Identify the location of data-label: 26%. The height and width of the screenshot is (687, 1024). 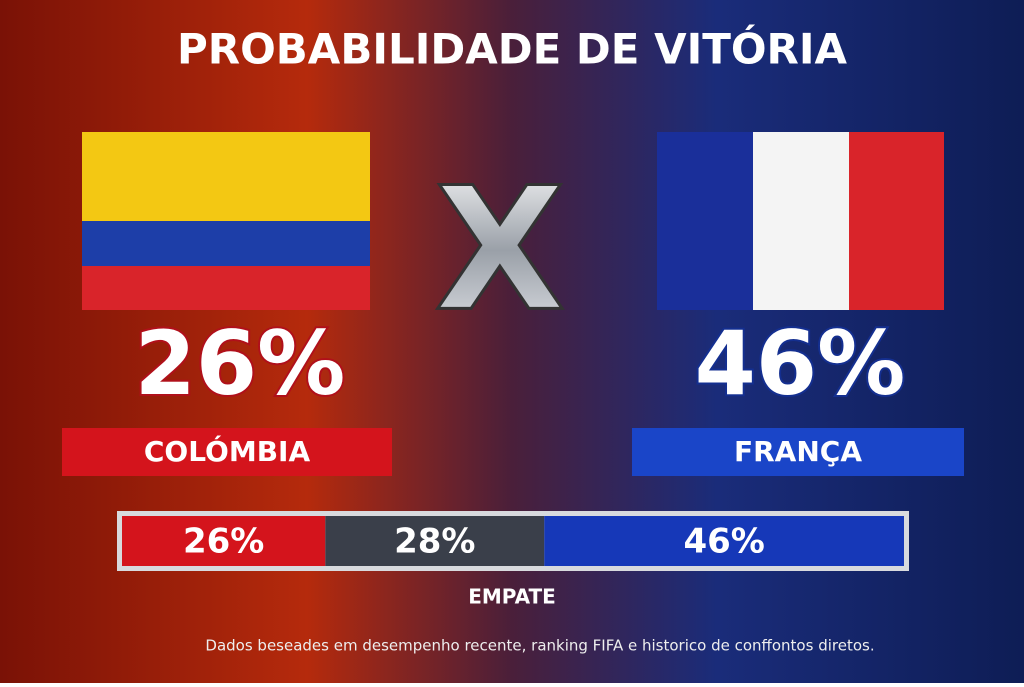
(223, 542).